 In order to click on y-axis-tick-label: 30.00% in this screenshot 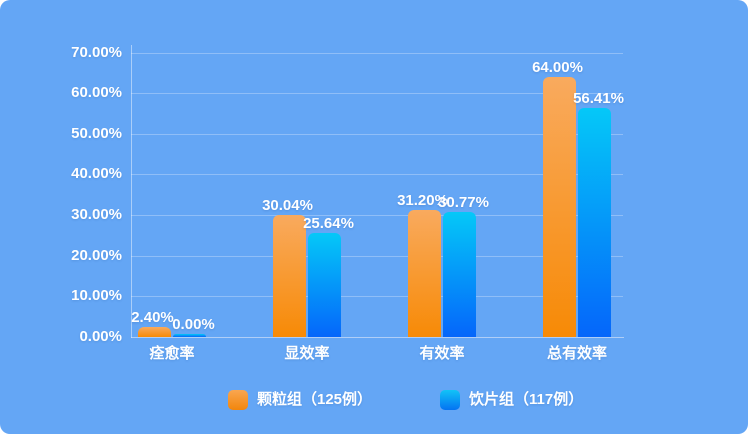, I will do `click(96, 215)`.